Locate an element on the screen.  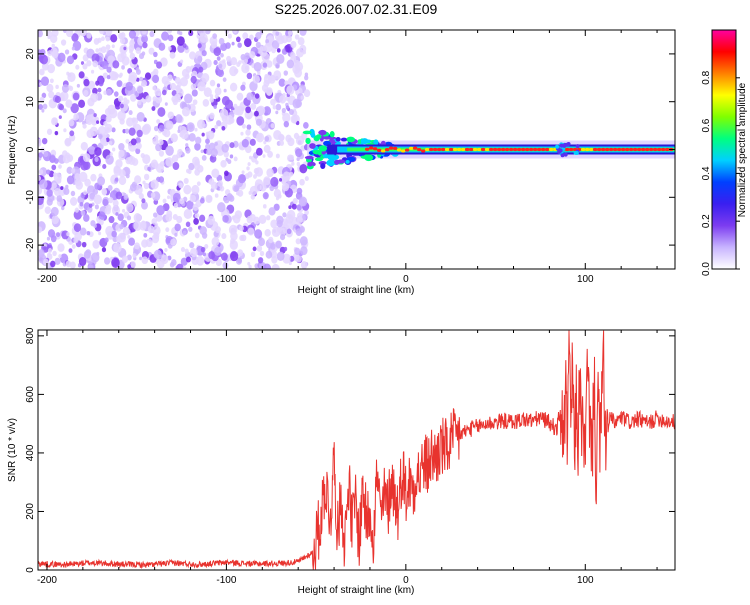
x-tick-label: -100 is located at coordinates (226, 279).